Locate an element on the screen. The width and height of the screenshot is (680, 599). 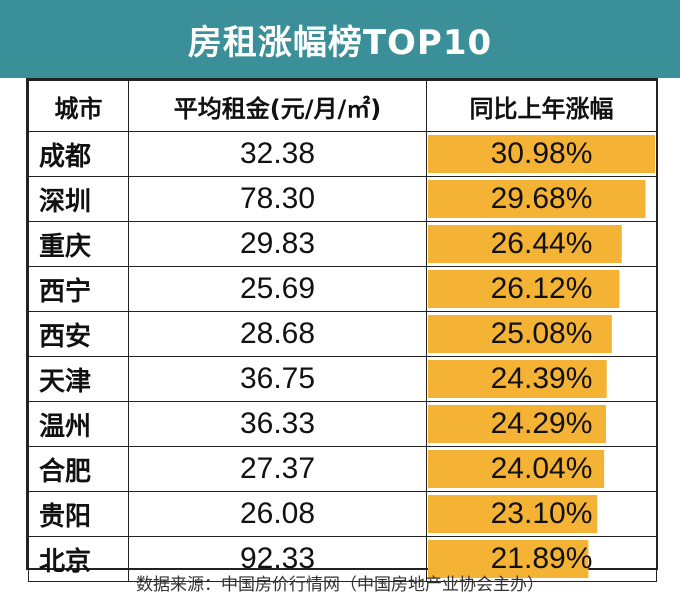
chart-title: 房租涨幅榜TOP10 is located at coordinates (340, 39).